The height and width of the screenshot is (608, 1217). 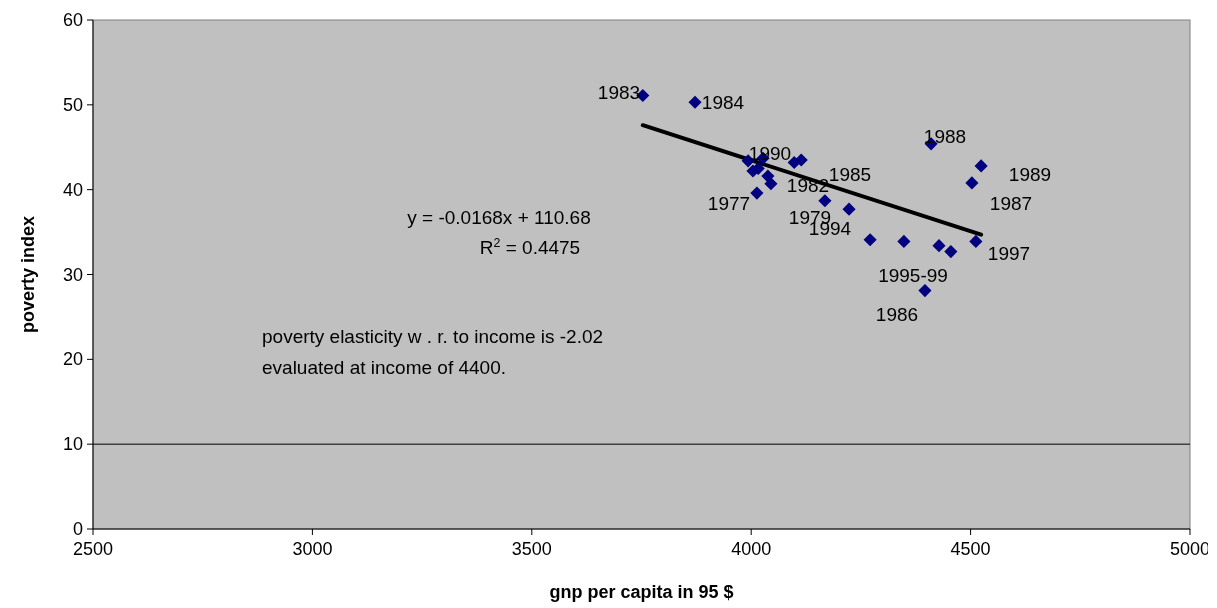 I want to click on y-tick-label: 40, so click(x=72, y=189).